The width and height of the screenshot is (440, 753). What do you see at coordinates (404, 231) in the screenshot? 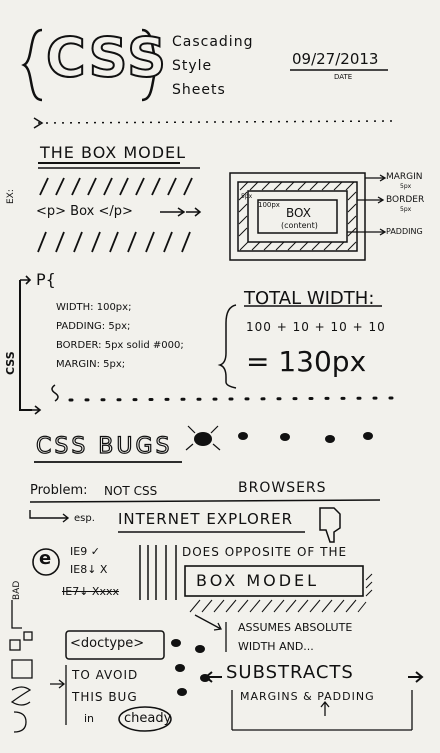
I see `padding-label: PADDING` at bounding box center [404, 231].